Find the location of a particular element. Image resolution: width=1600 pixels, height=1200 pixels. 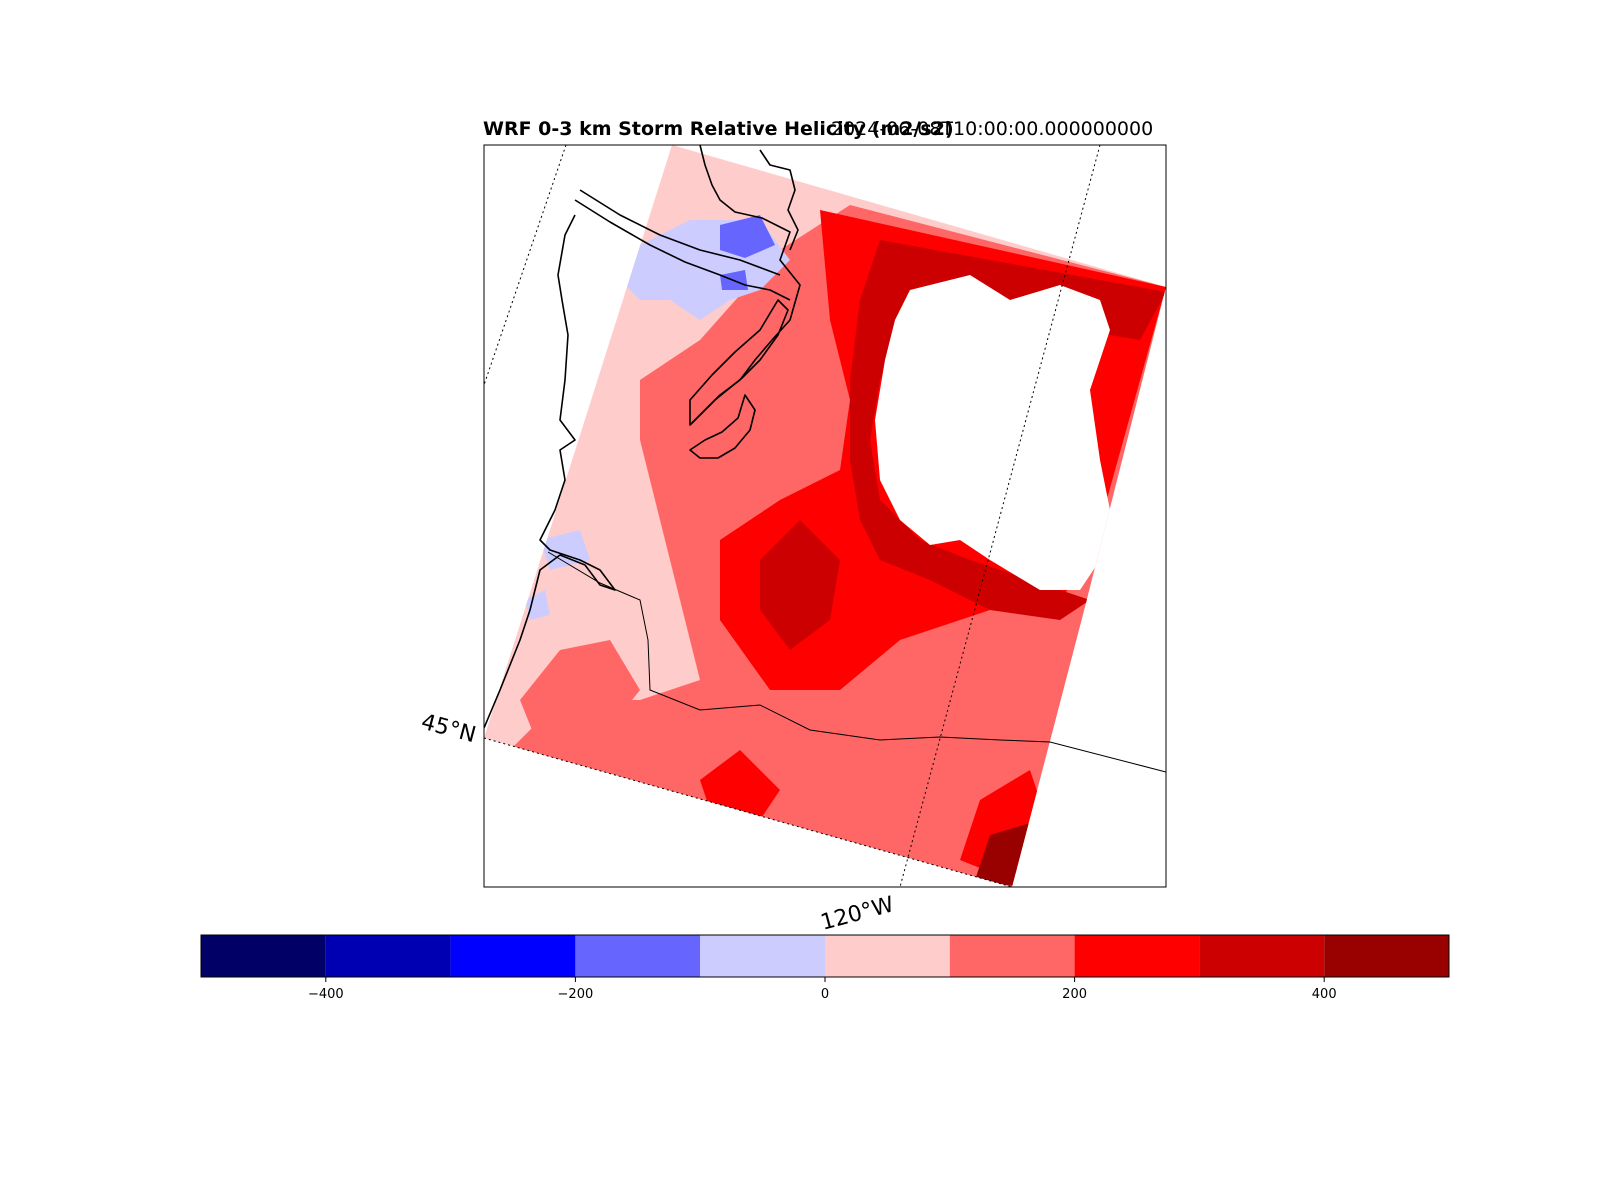

lon-label: 120°W is located at coordinates (857, 914).